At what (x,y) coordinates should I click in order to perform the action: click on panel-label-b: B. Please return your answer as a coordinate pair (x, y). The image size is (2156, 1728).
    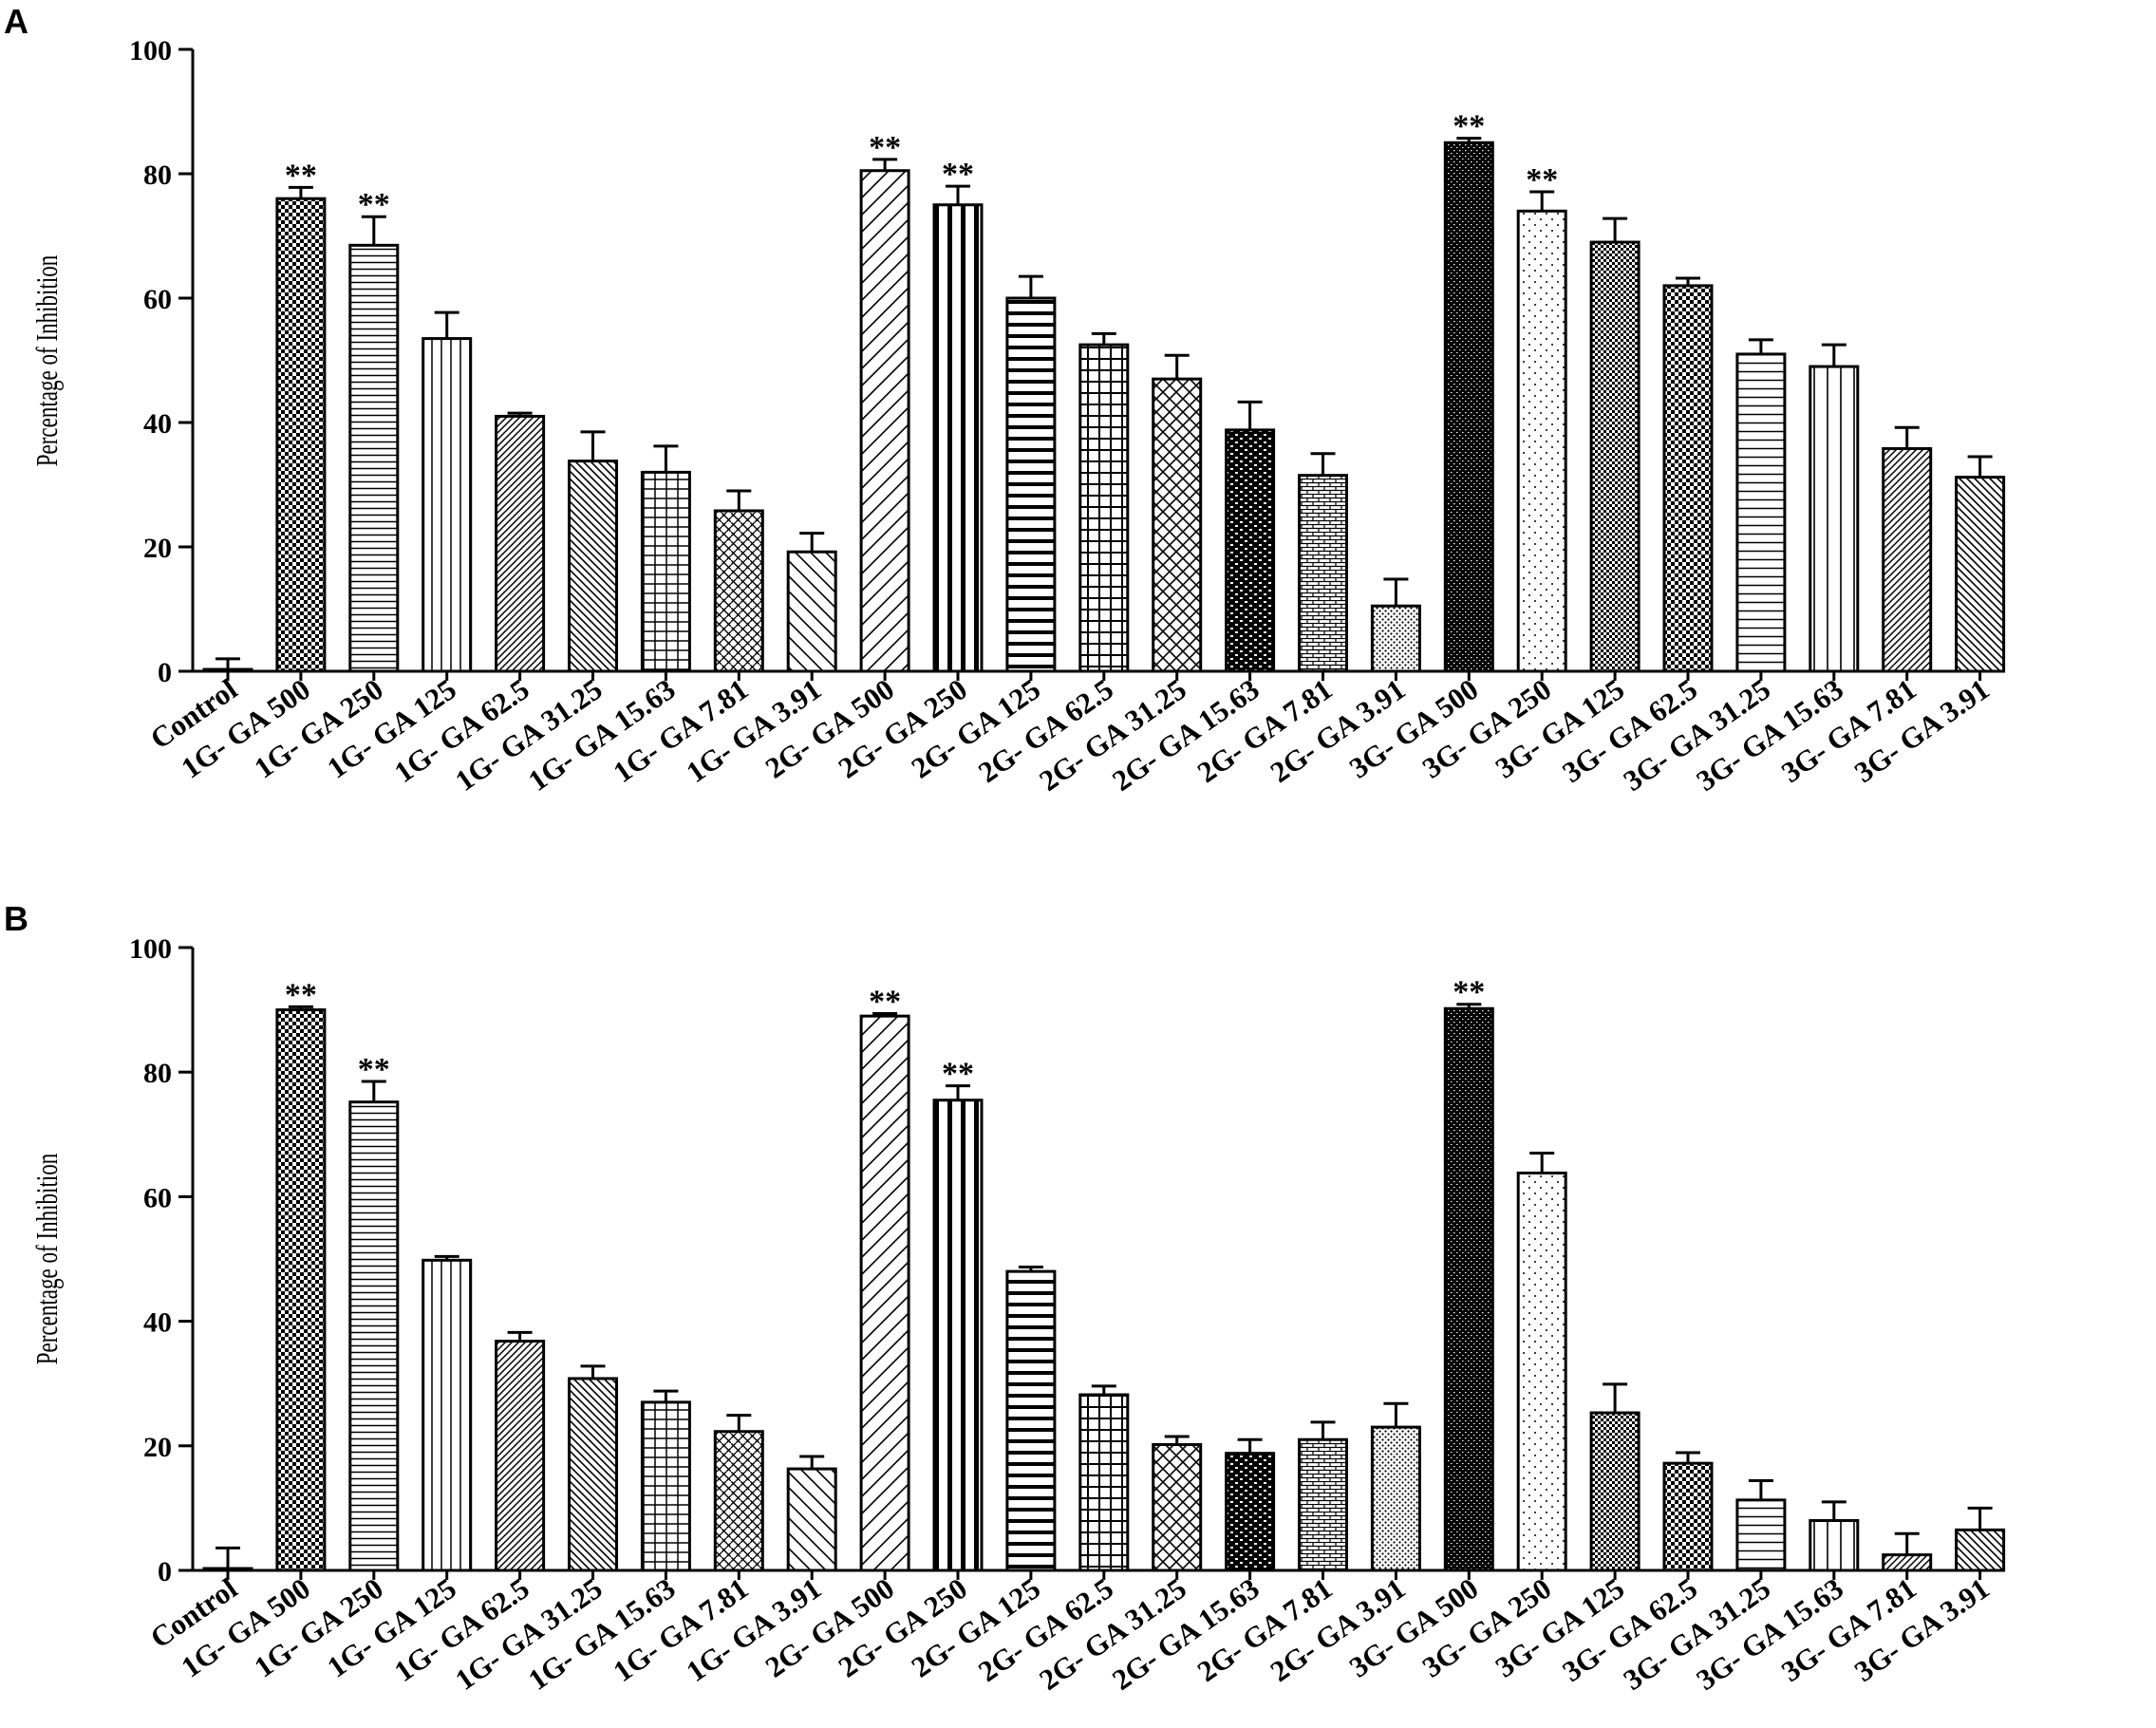
    Looking at the image, I should click on (16, 918).